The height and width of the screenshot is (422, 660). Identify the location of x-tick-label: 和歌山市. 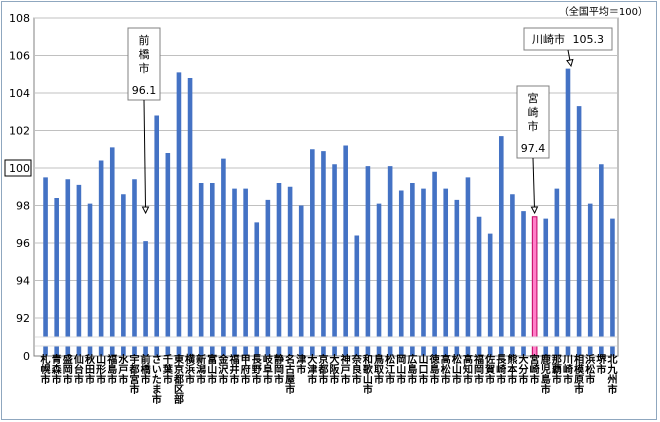
(368, 374).